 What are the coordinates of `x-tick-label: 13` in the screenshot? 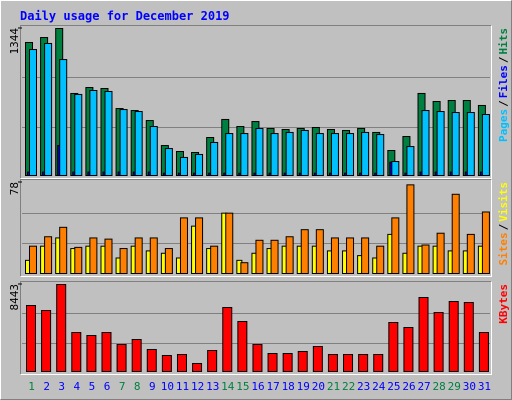 It's located at (212, 386).